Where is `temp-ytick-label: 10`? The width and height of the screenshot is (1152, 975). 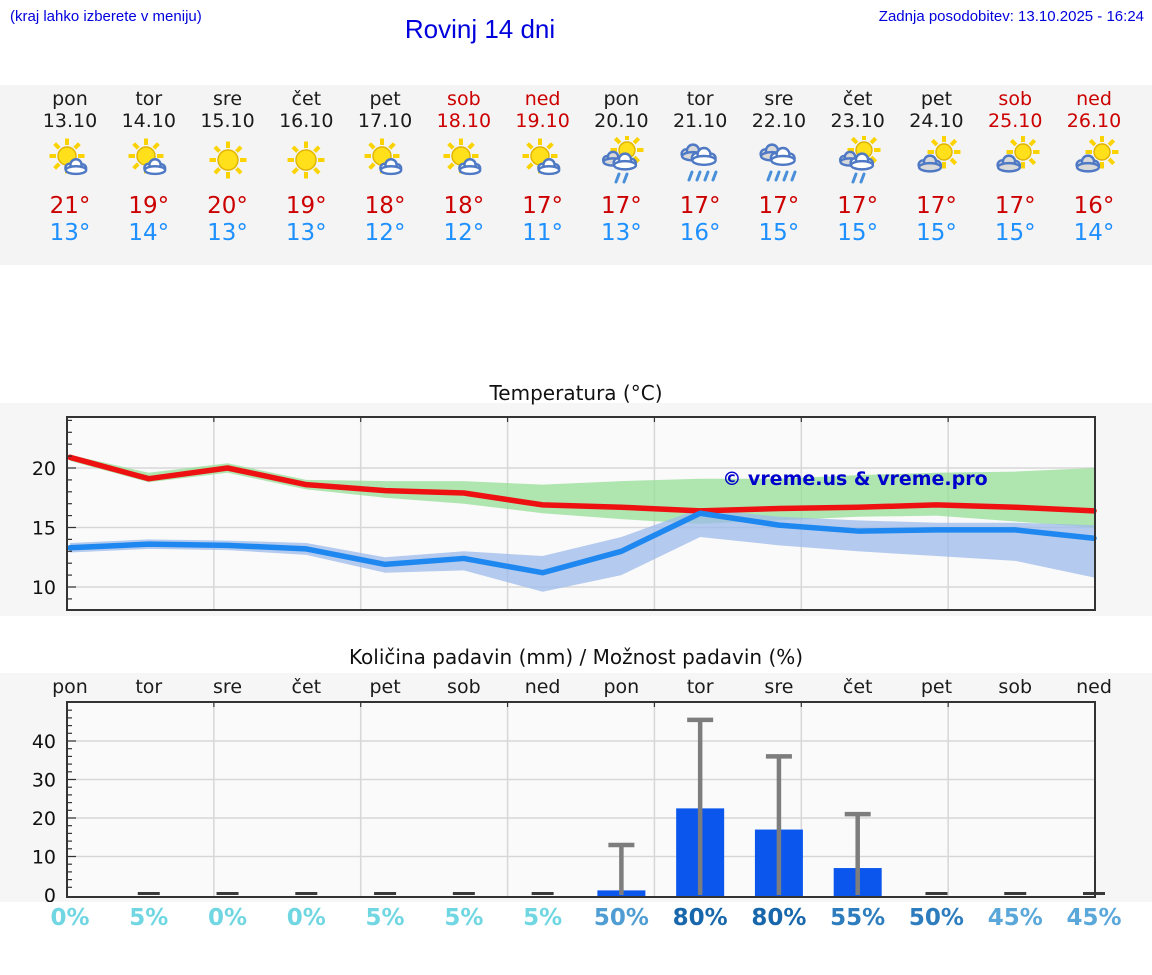
temp-ytick-label: 10 is located at coordinates (44, 588).